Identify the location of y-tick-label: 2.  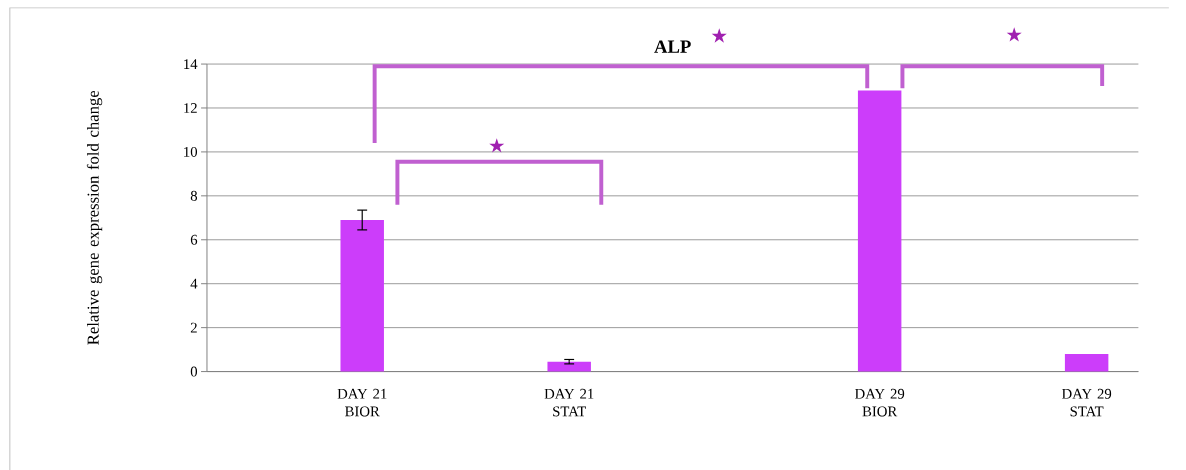
(193, 327).